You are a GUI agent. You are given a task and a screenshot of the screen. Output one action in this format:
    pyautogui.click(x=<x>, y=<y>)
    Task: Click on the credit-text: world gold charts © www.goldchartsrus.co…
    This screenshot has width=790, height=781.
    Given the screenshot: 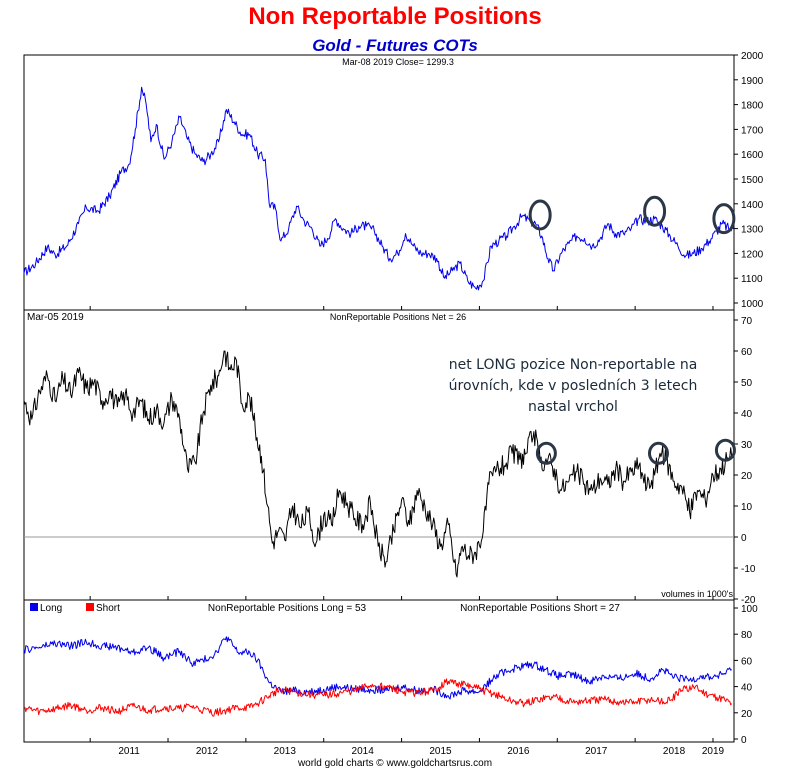 What is the action you would take?
    pyautogui.click(x=395, y=763)
    